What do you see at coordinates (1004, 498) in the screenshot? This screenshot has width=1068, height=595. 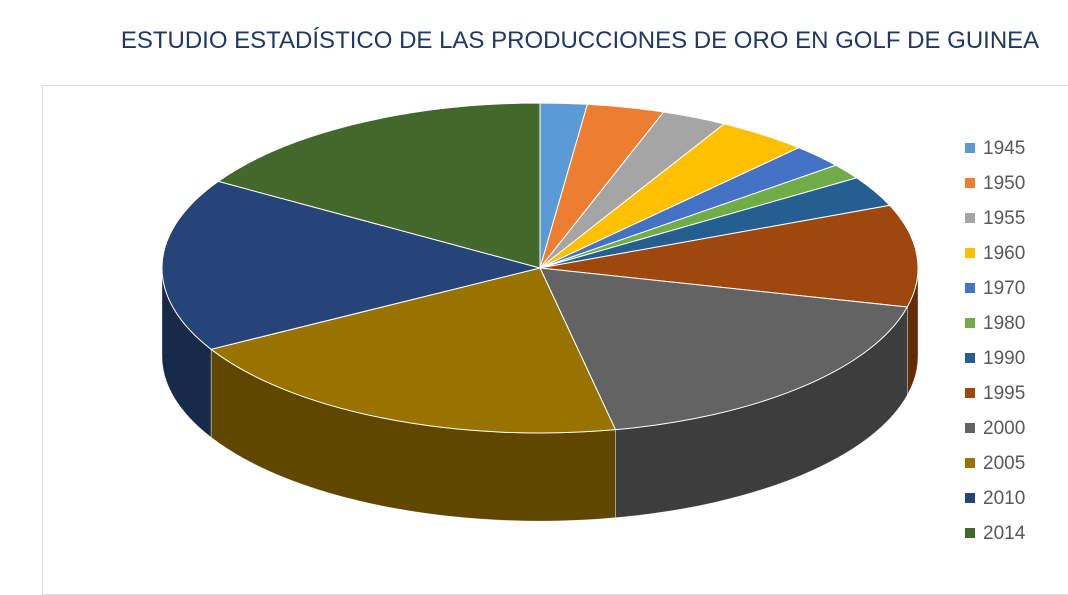 I see `legend-label: 2010` at bounding box center [1004, 498].